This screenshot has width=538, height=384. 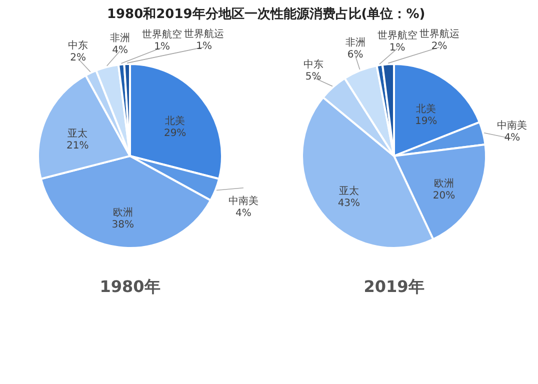 I want to click on data-label: 21%, so click(x=77, y=146).